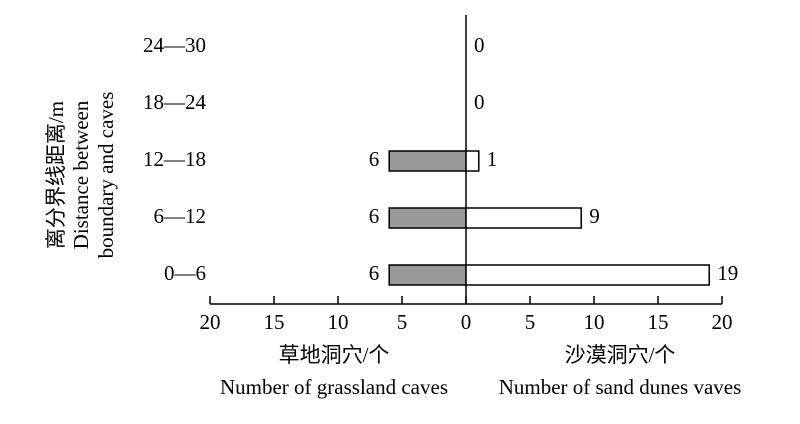  I want to click on y-tick-label: 18—24, so click(175, 102).